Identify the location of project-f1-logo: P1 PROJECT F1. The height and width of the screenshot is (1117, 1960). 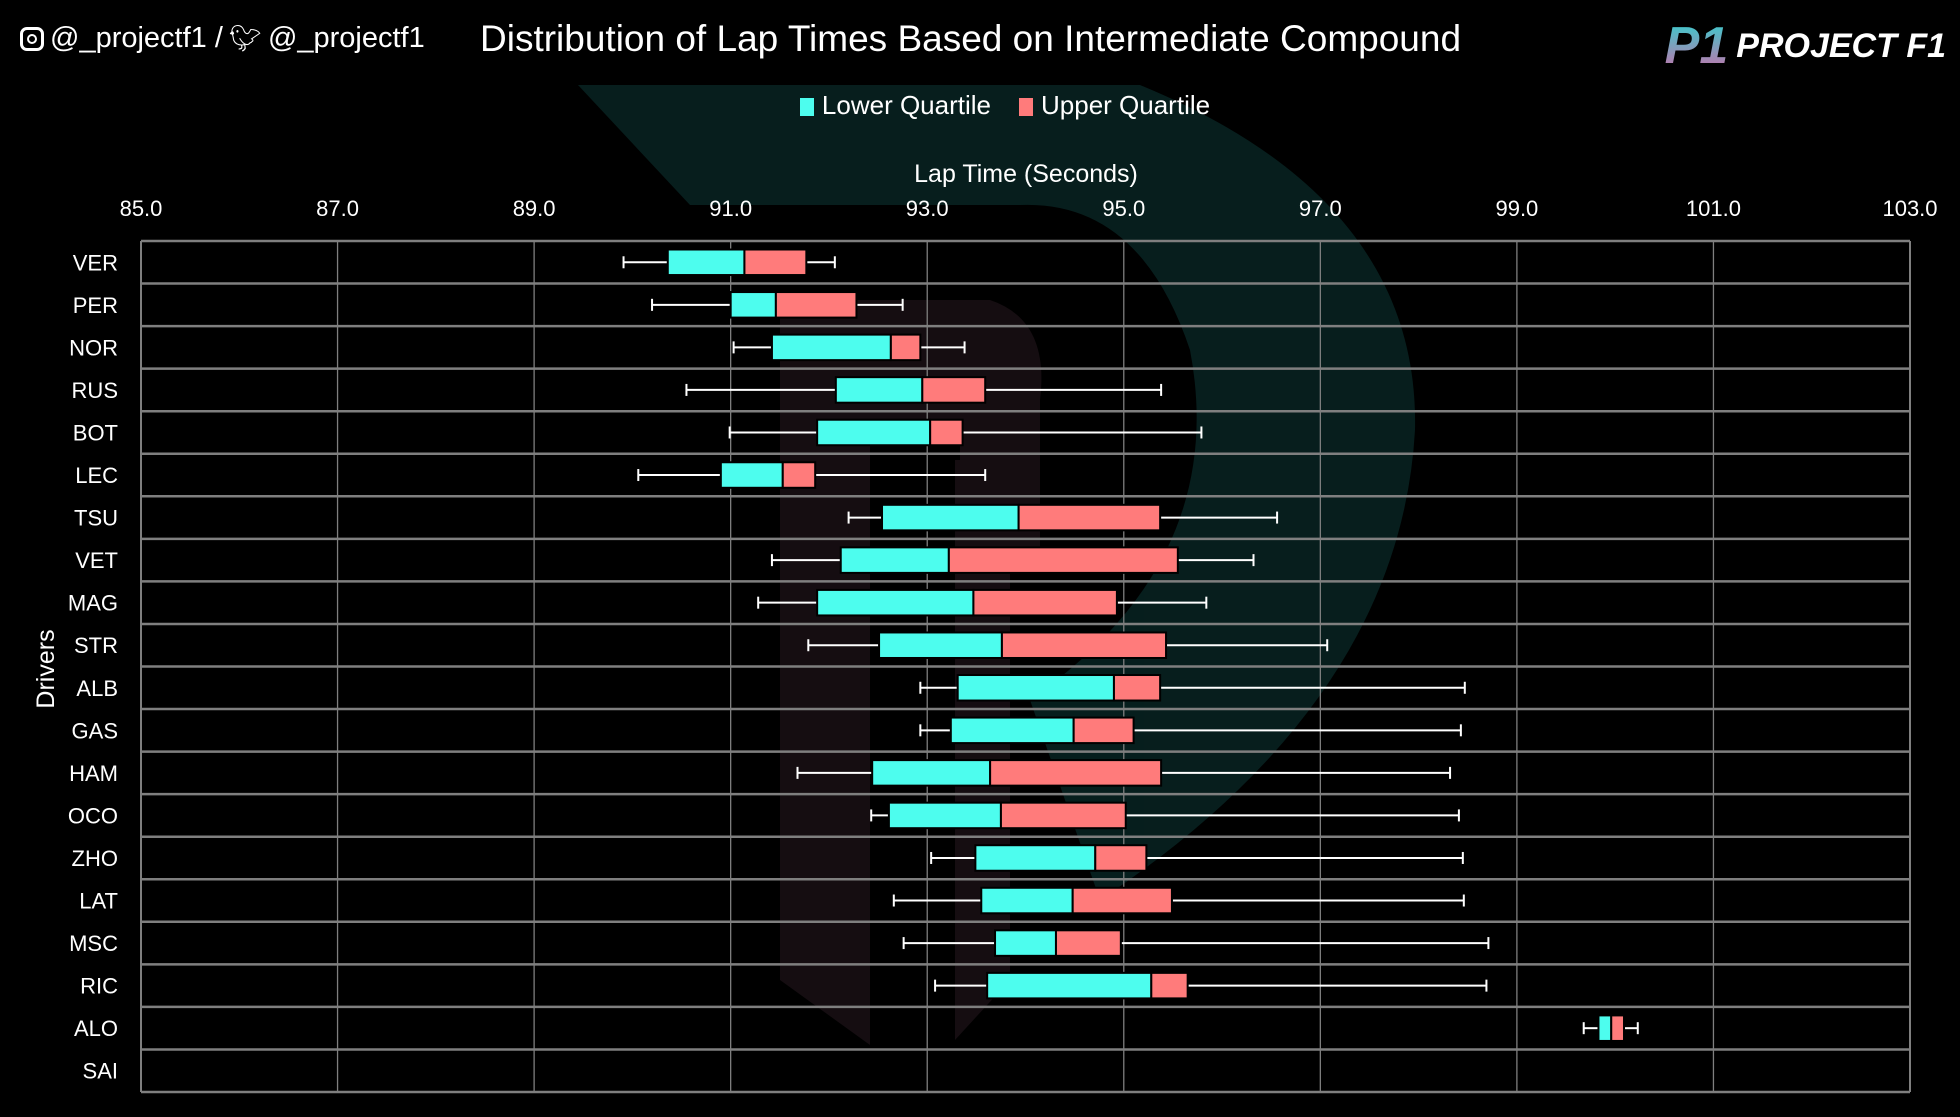
(1805, 46).